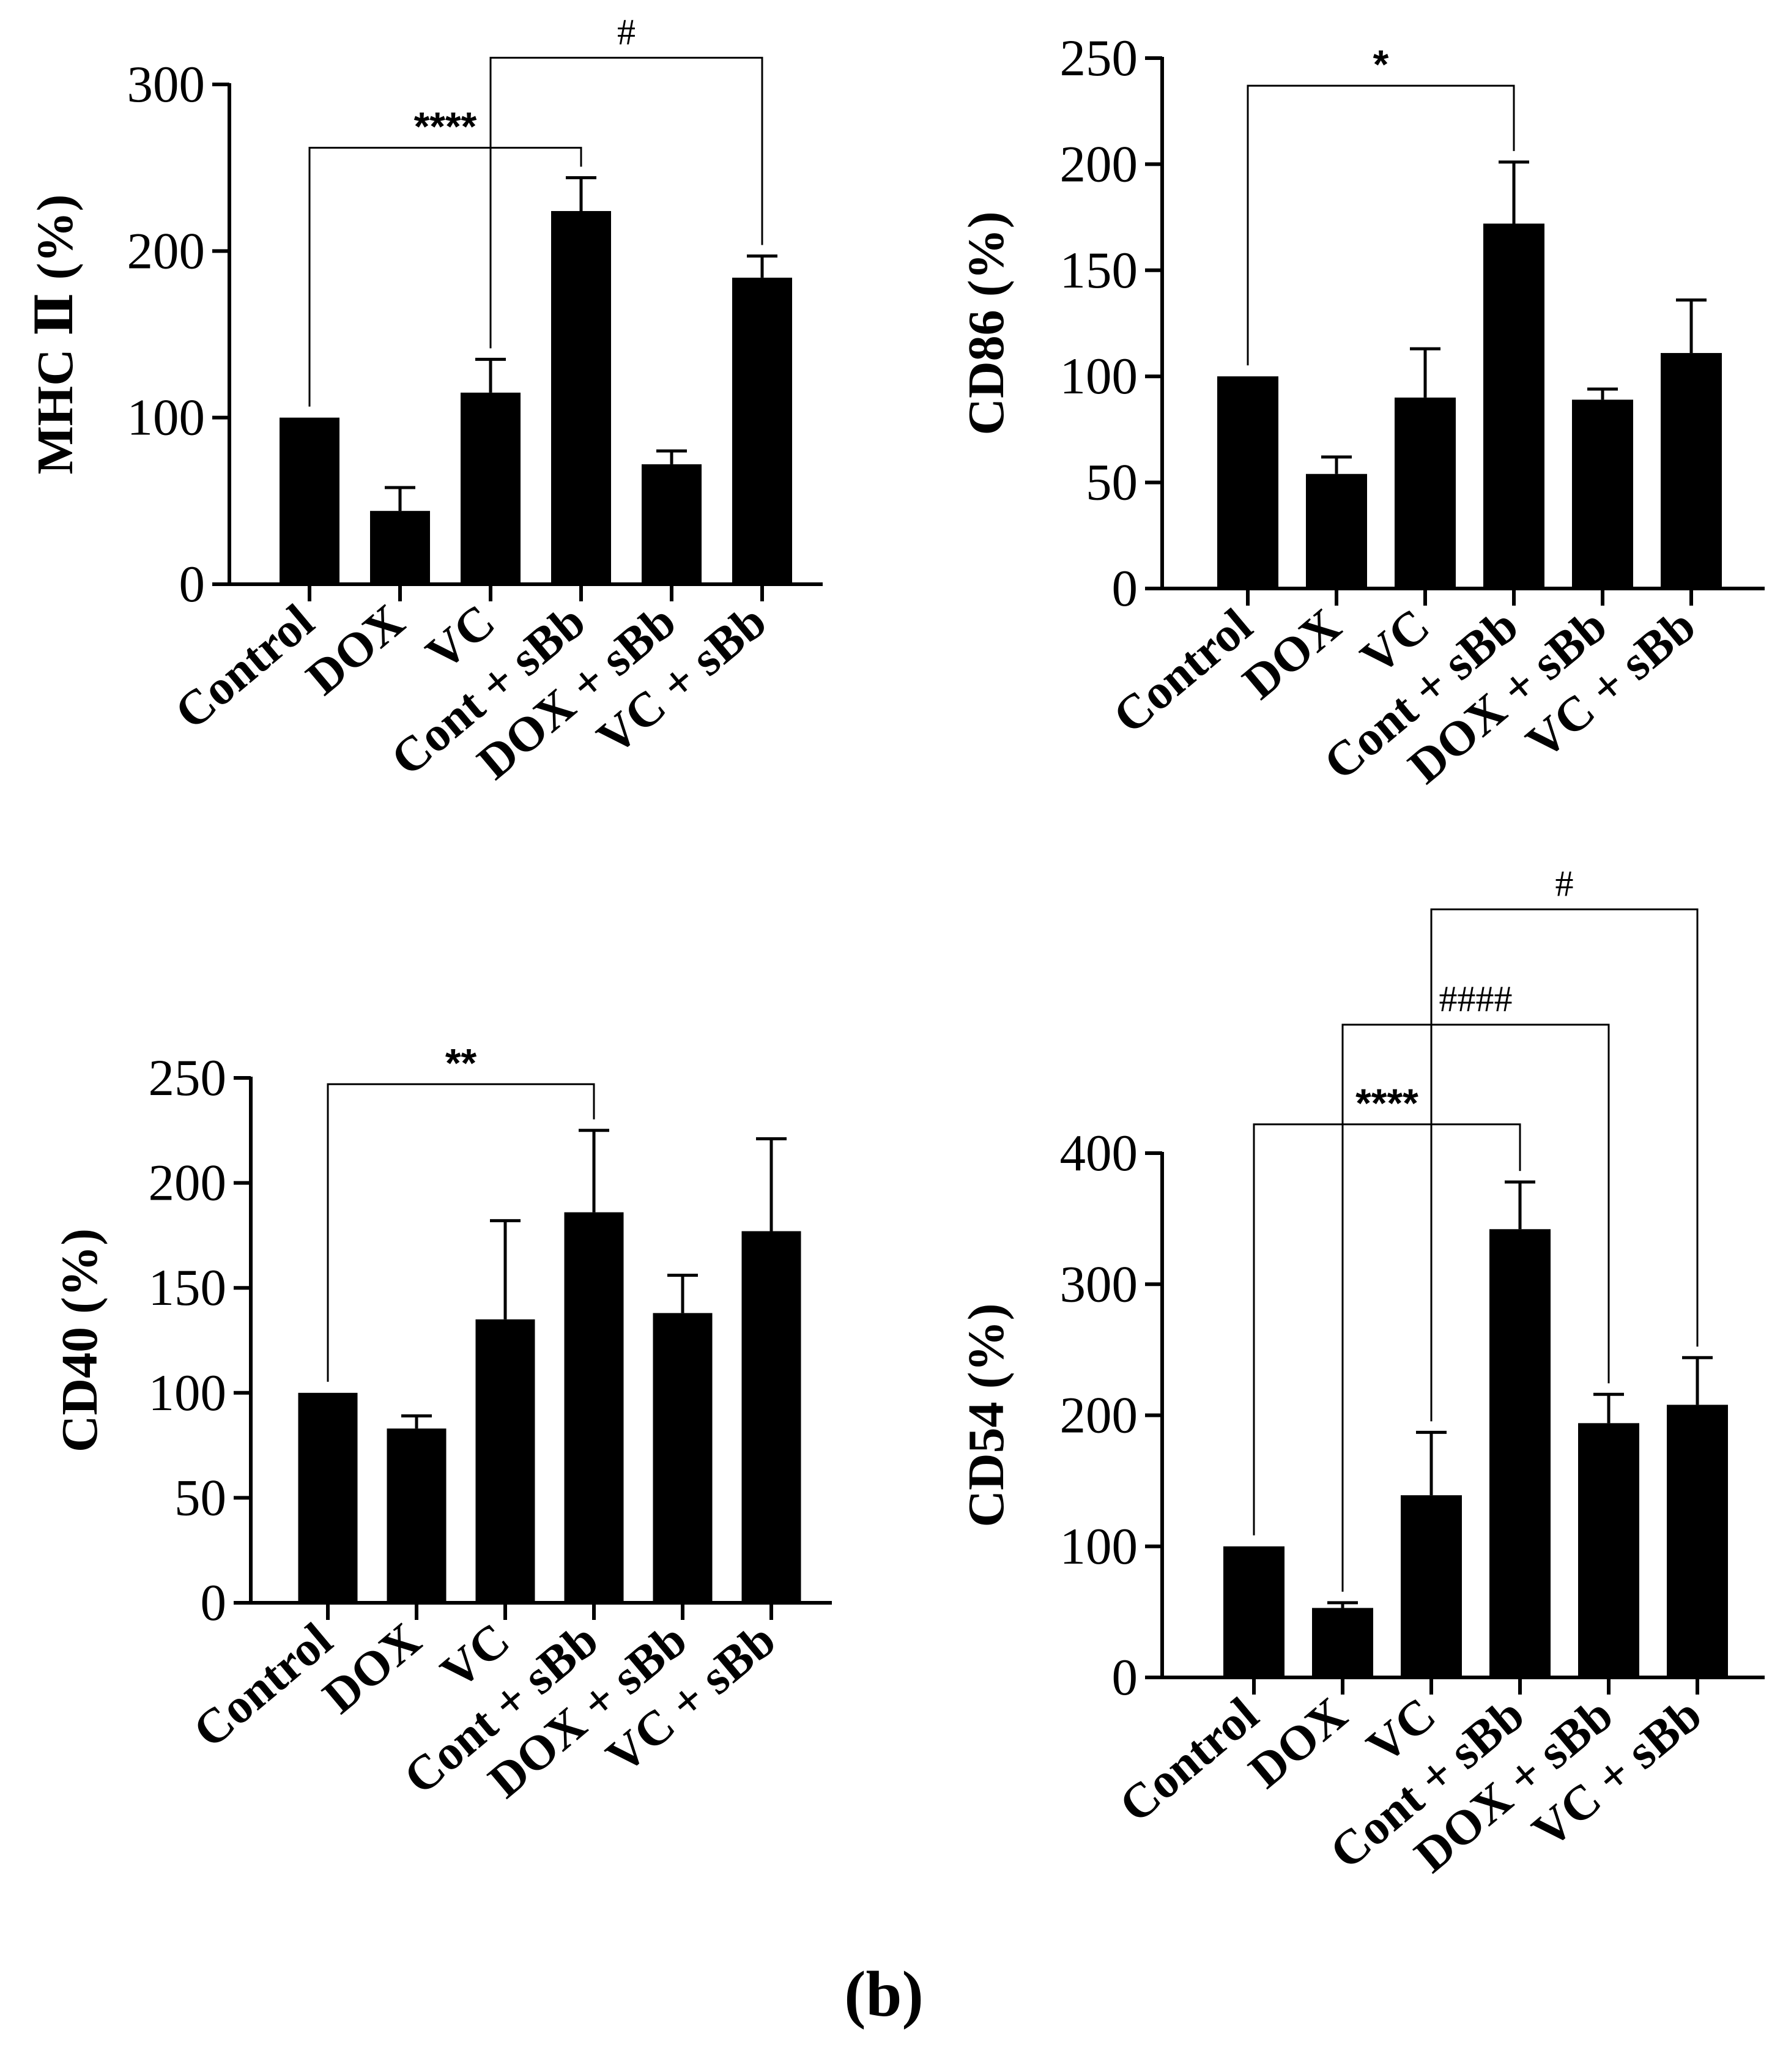  What do you see at coordinates (1099, 1153) in the screenshot?
I see `y-tick-label: 400` at bounding box center [1099, 1153].